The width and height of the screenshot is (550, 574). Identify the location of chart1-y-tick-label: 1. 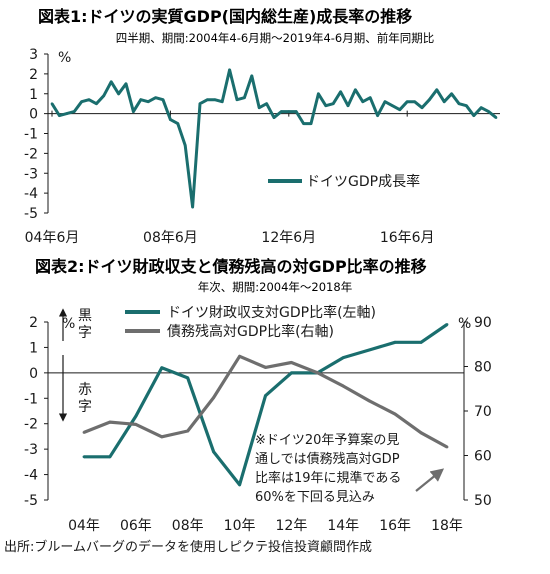
(33, 95).